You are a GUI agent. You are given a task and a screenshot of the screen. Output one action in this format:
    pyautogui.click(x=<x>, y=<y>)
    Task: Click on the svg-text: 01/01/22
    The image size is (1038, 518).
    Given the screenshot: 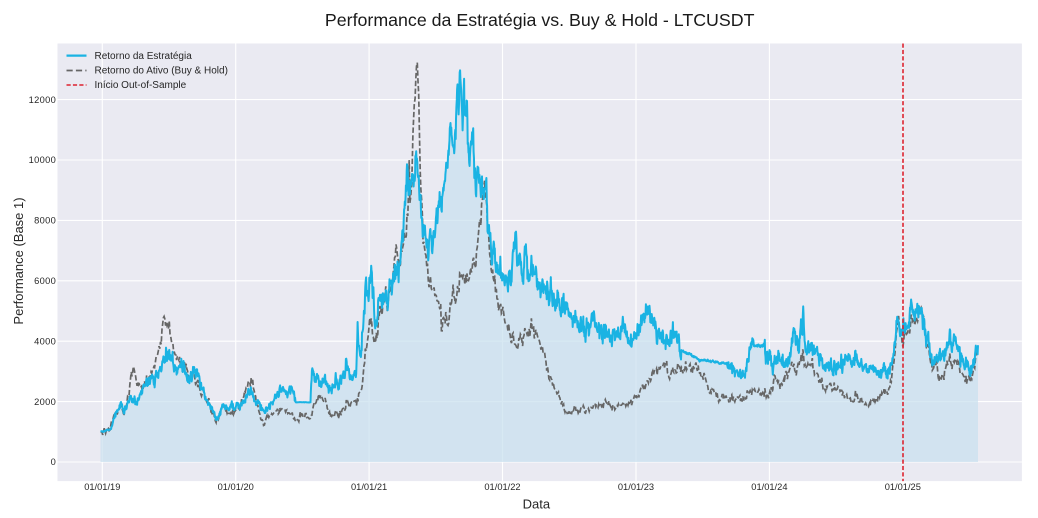 What is the action you would take?
    pyautogui.click(x=502, y=487)
    